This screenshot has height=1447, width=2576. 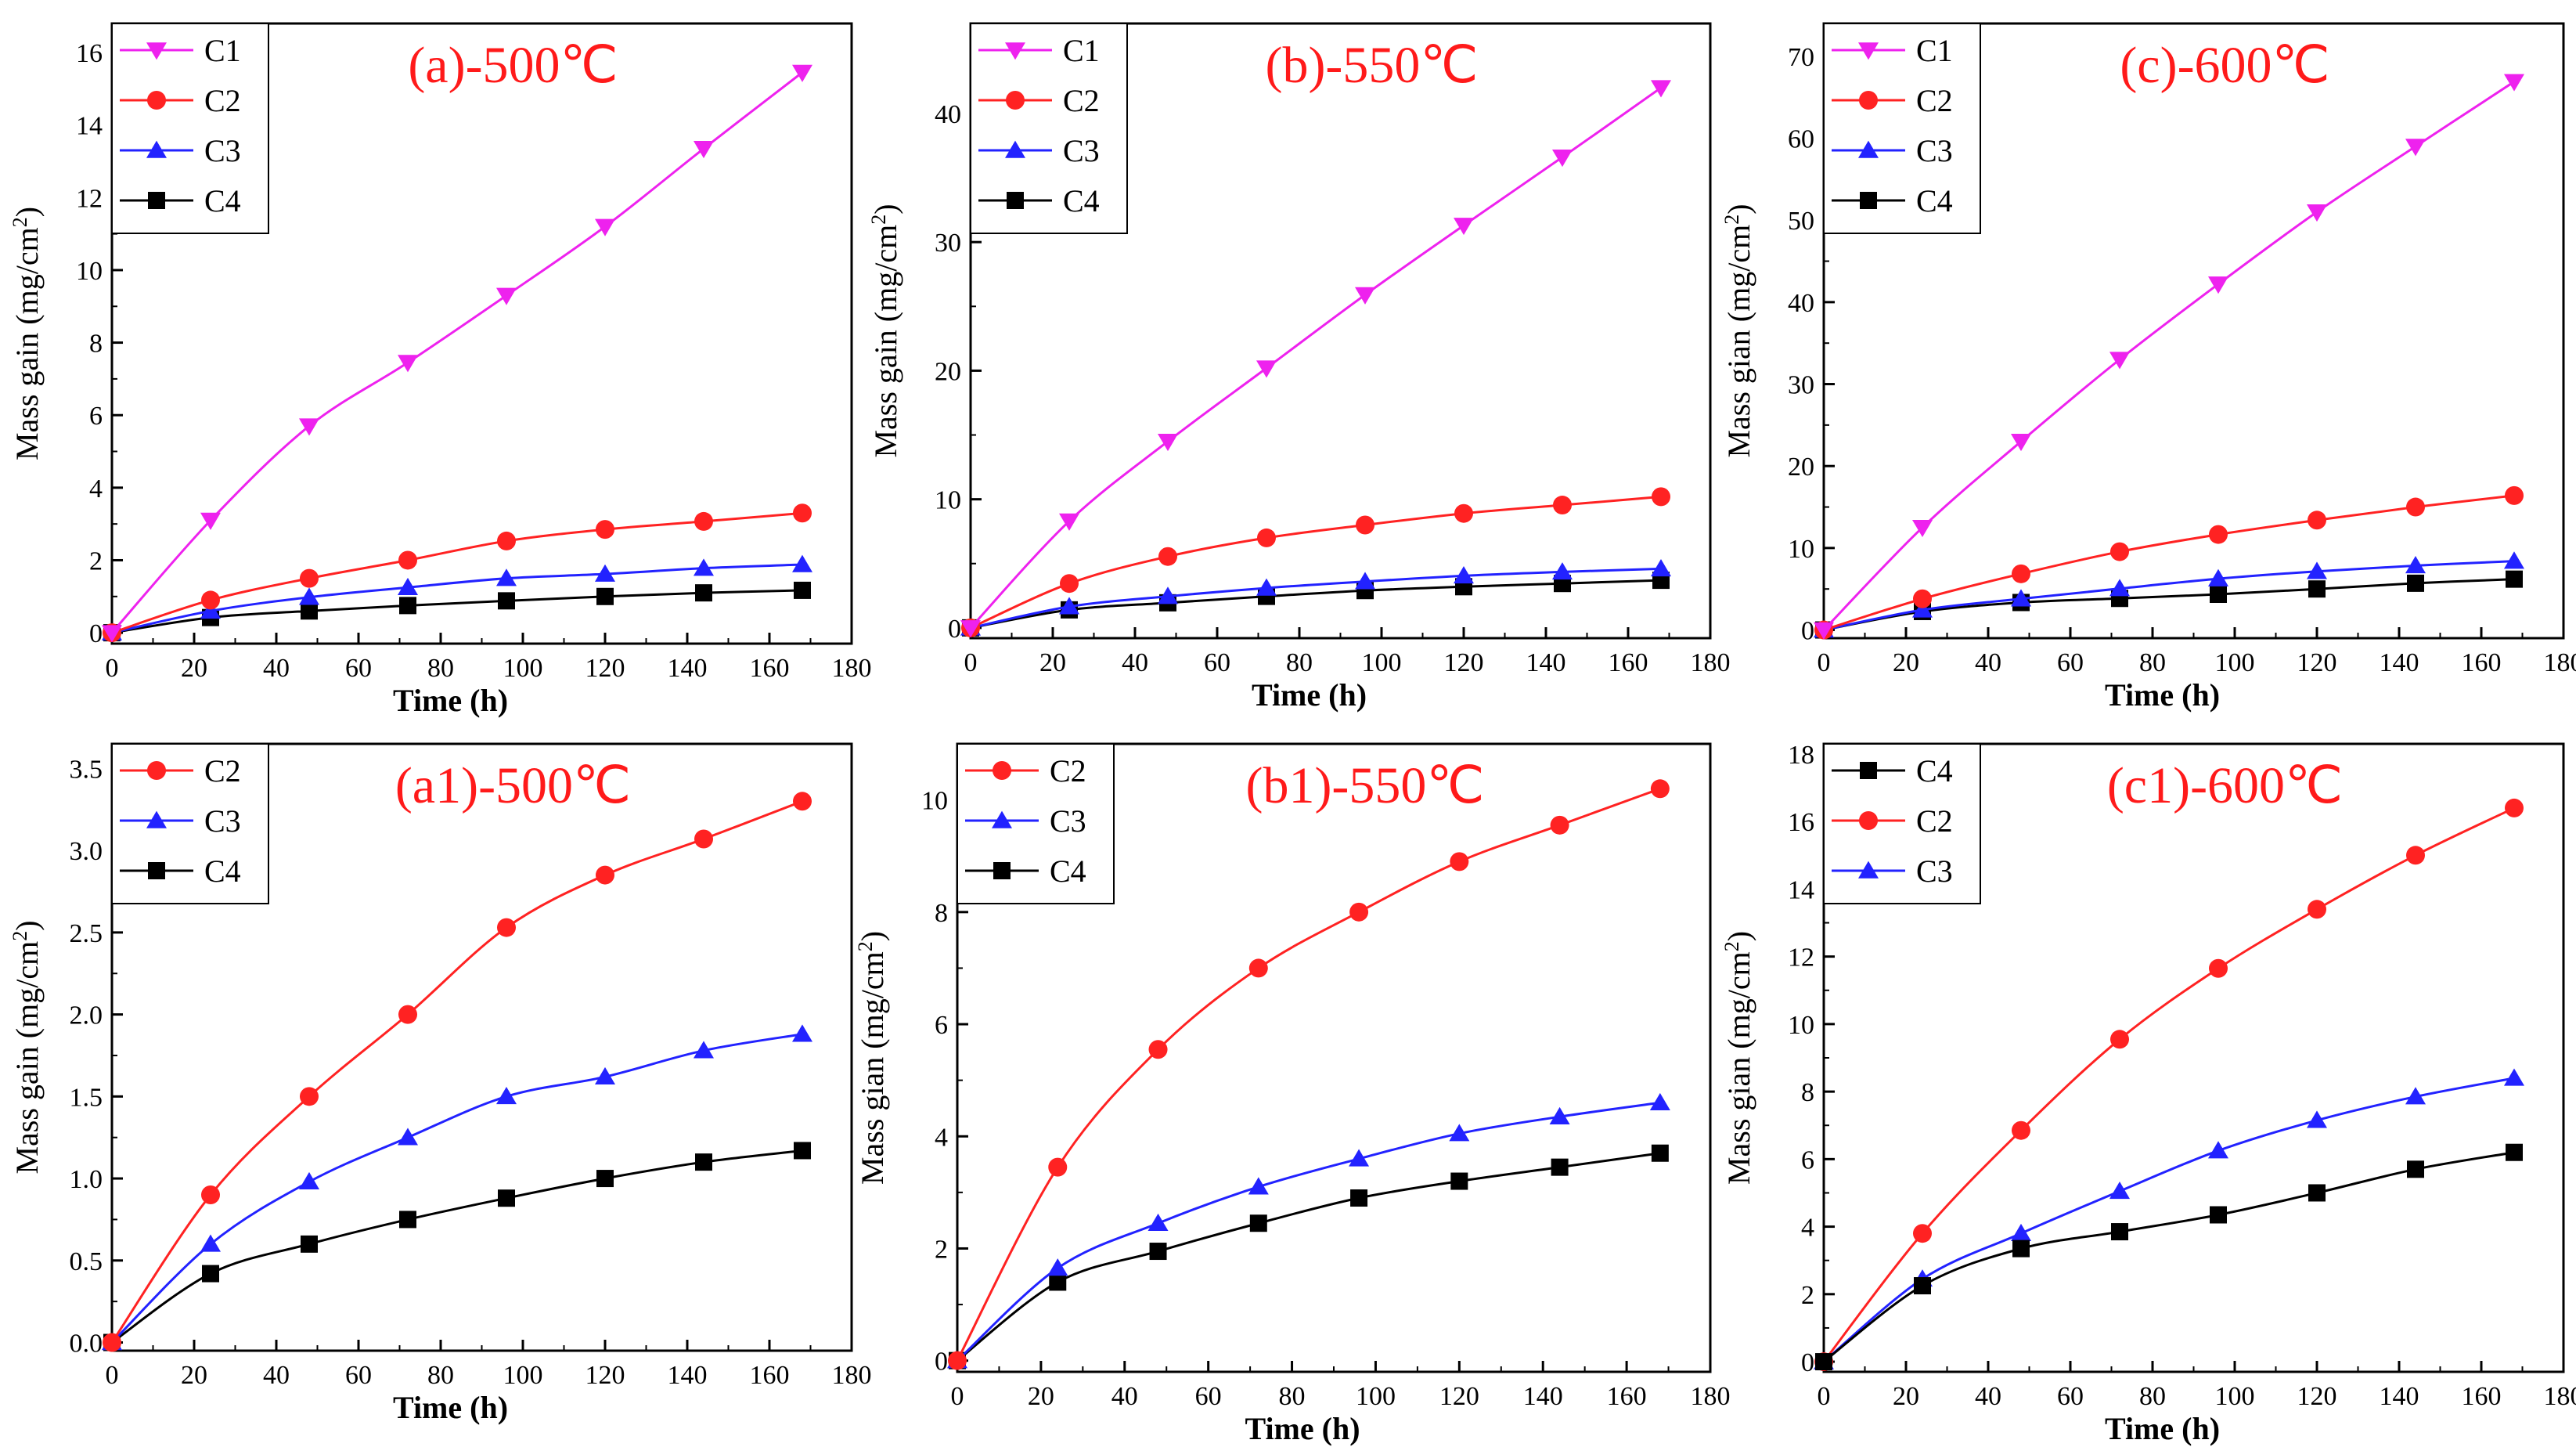 I want to click on legend-label-C4: C4, so click(x=1081, y=200).